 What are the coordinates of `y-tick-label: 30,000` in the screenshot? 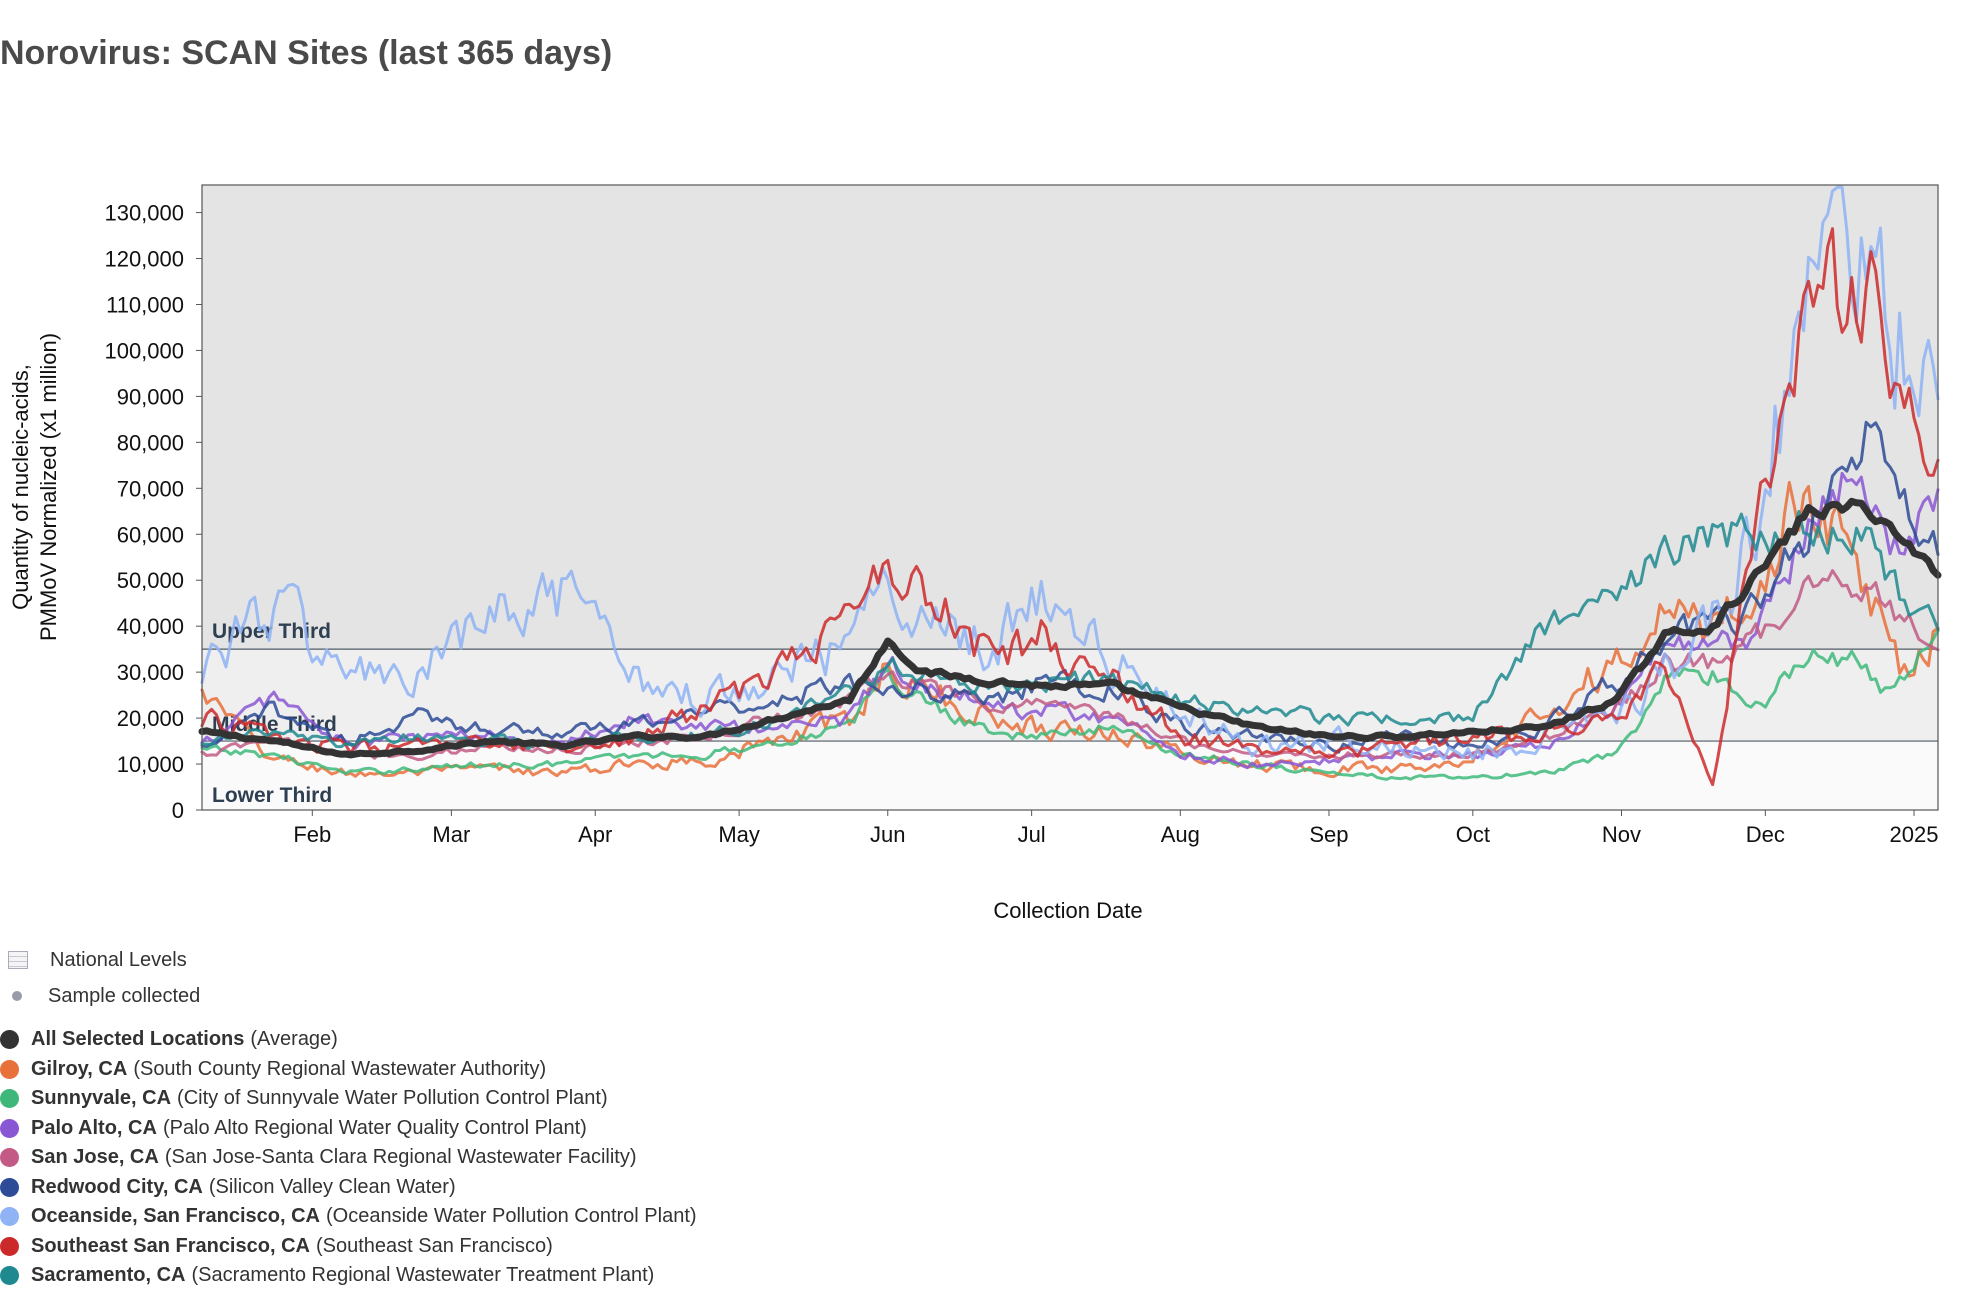 It's located at (150, 672).